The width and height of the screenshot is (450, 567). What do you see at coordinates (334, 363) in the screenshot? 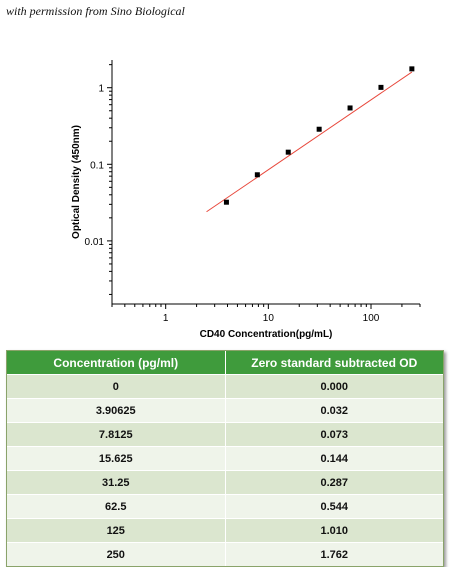
I see `header-od: Zero standard subtracted OD` at bounding box center [334, 363].